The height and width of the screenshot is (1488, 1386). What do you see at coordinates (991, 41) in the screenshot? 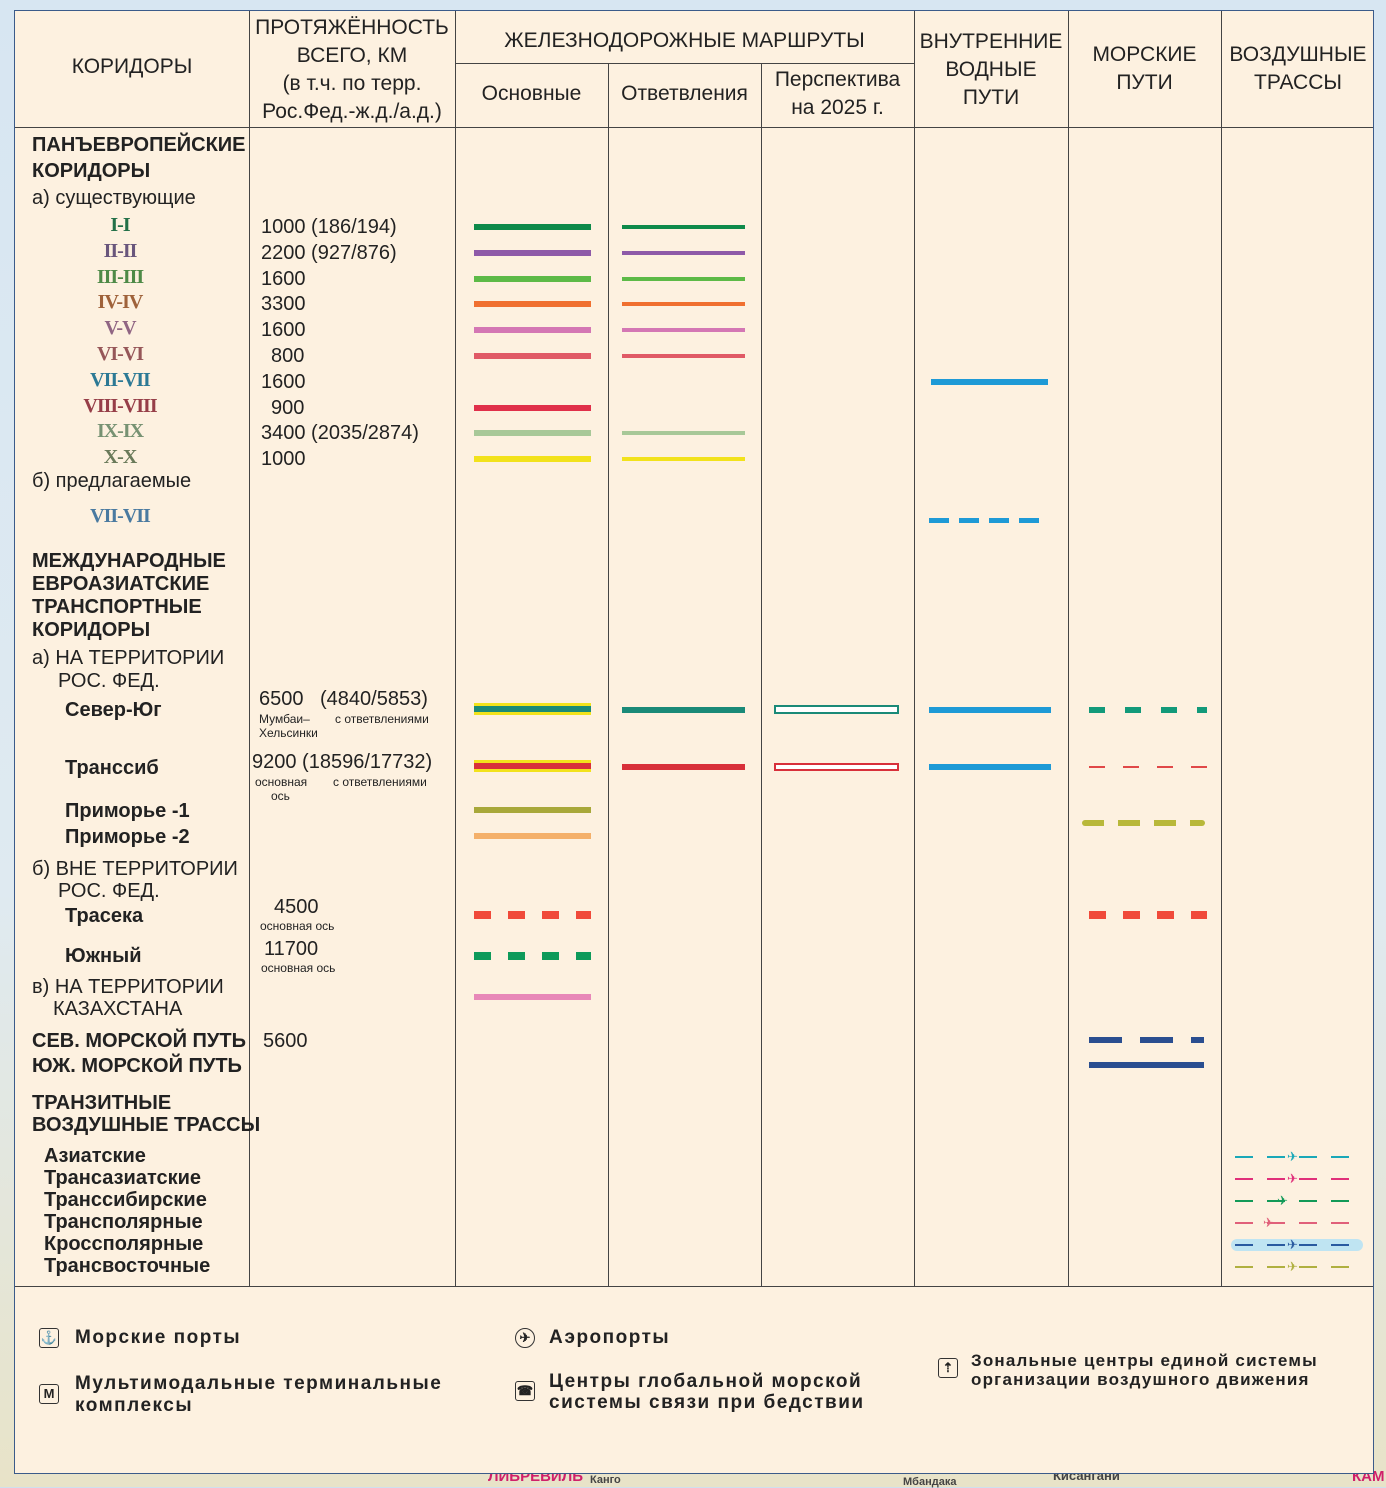
I see `header-inland-line: ВНУТРЕННИЕ` at bounding box center [991, 41].